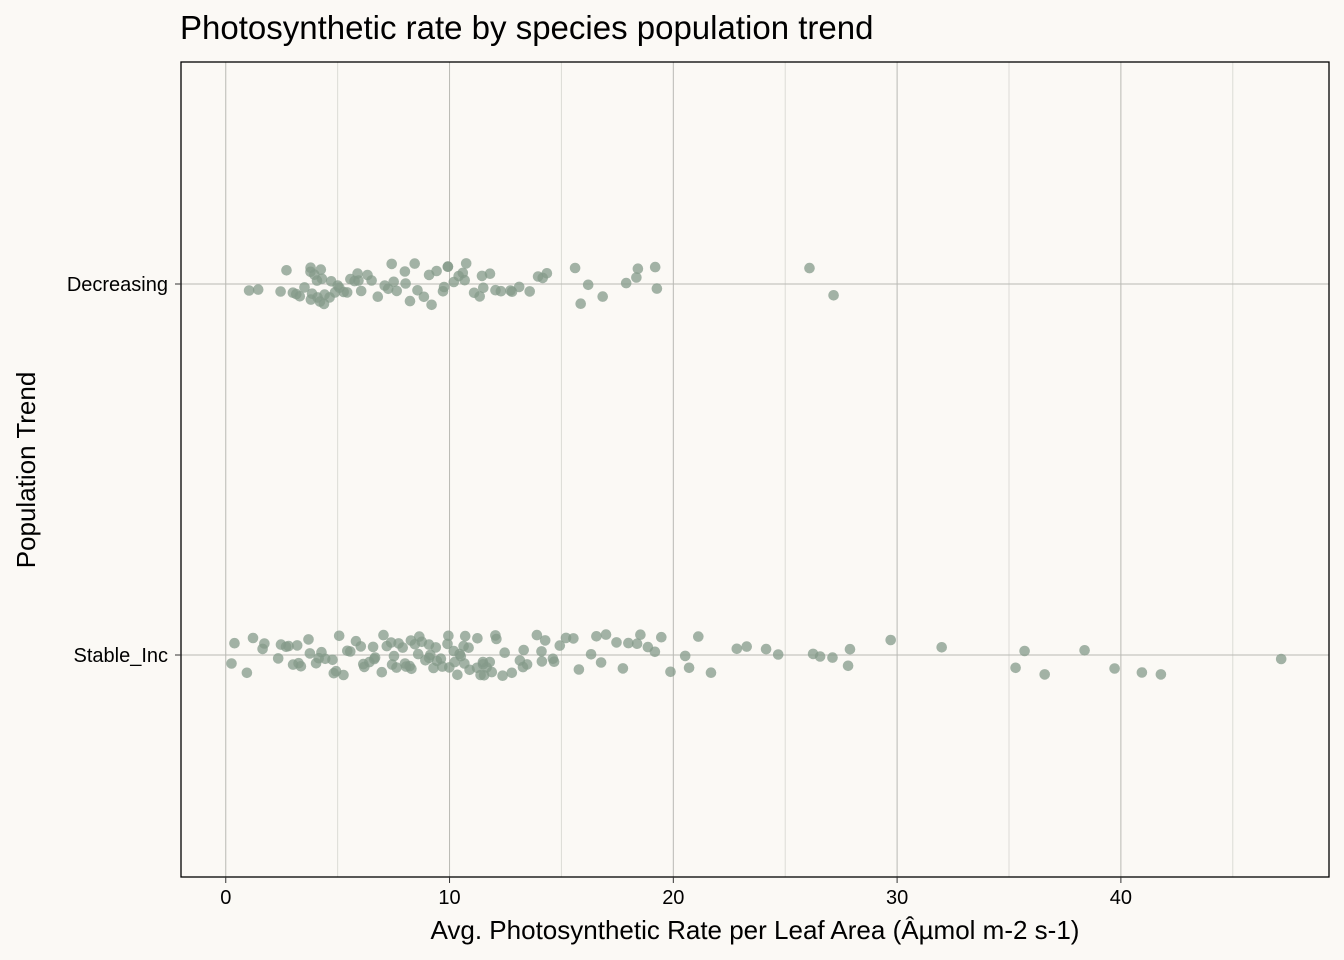 The height and width of the screenshot is (960, 1344). Describe the element at coordinates (449, 898) in the screenshot. I see `x-tick-label: 10` at that location.